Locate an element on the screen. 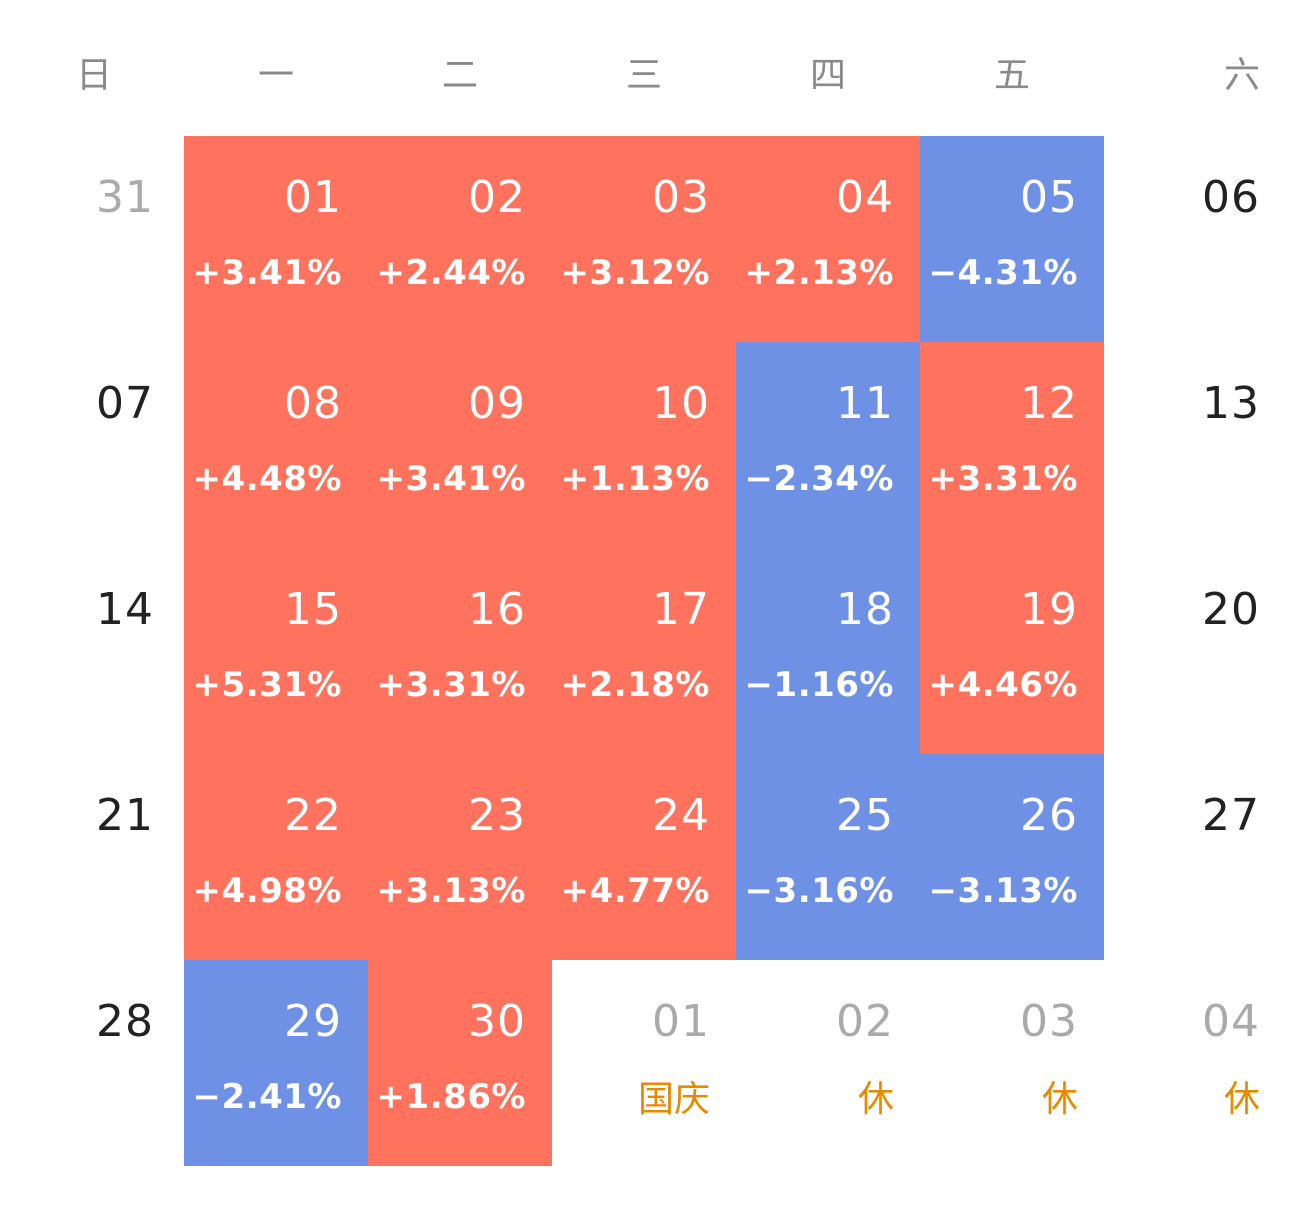  calendar-day-cell: 02 休 is located at coordinates (828, 1063).